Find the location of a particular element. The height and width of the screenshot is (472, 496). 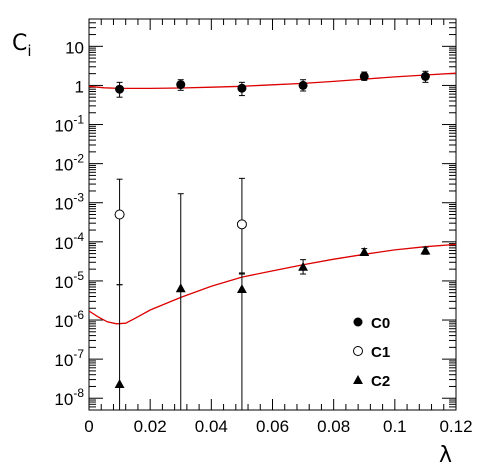

y-tick-label: 10⁻¹ is located at coordinates (69, 124).